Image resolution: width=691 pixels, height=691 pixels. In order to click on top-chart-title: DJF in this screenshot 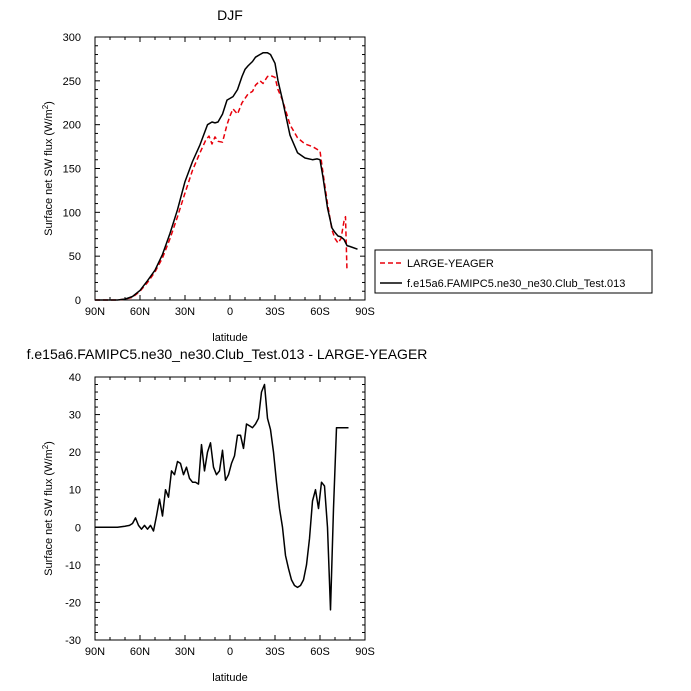, I will do `click(230, 15)`.